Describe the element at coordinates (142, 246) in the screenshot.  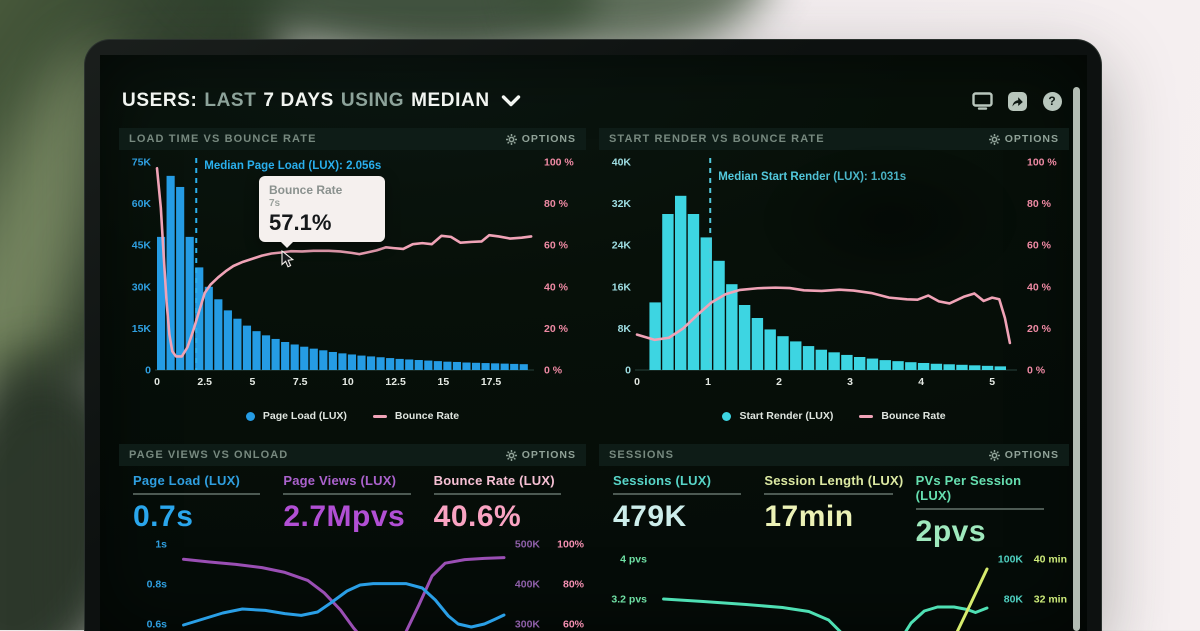
I see `svg-text: 45K` at that location.